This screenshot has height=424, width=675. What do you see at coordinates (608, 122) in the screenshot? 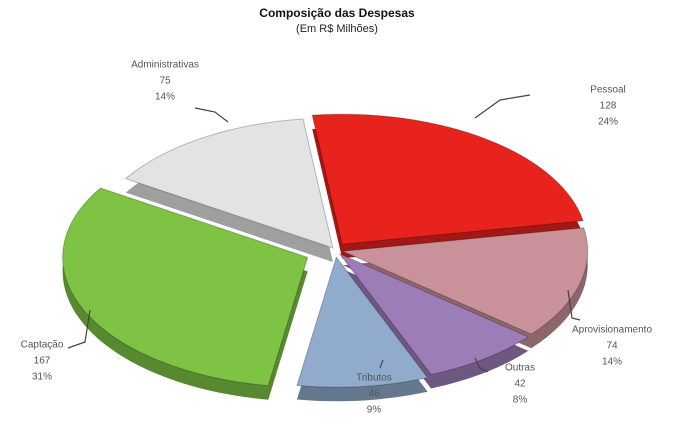
I see `percent-label: 24%` at bounding box center [608, 122].